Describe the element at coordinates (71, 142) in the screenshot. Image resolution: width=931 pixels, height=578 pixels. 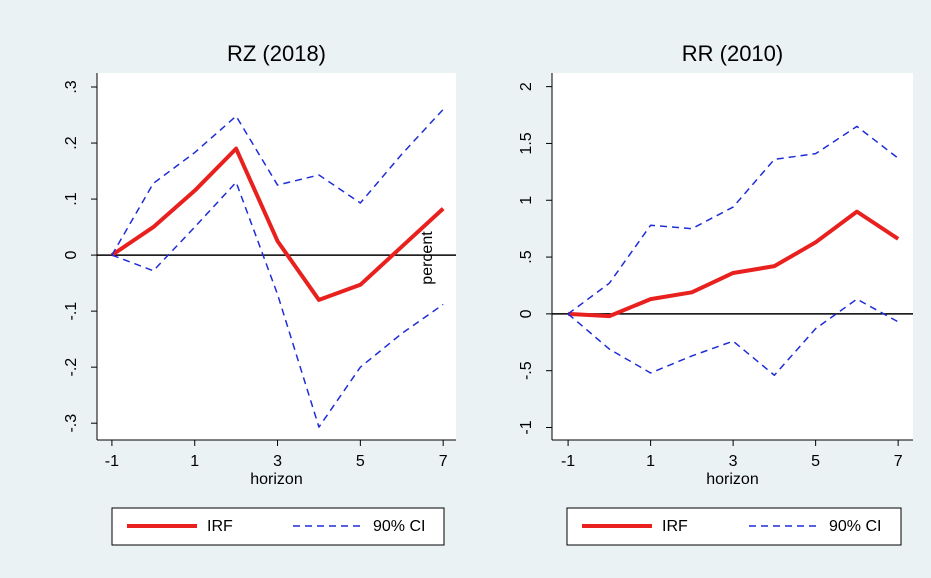
I see `y-tick-label: .2` at that location.